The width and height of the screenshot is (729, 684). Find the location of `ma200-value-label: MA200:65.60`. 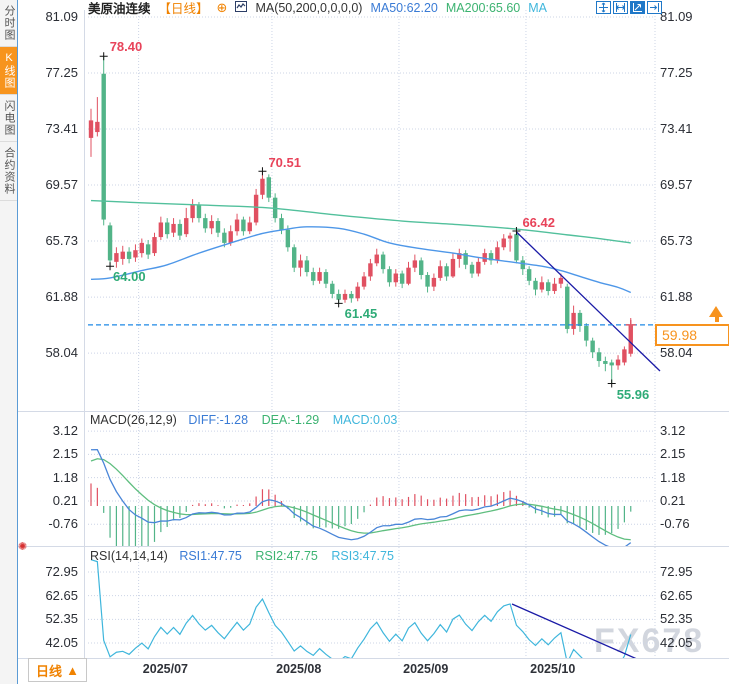

ma200-value-label: MA200:65.60 is located at coordinates (483, 7).